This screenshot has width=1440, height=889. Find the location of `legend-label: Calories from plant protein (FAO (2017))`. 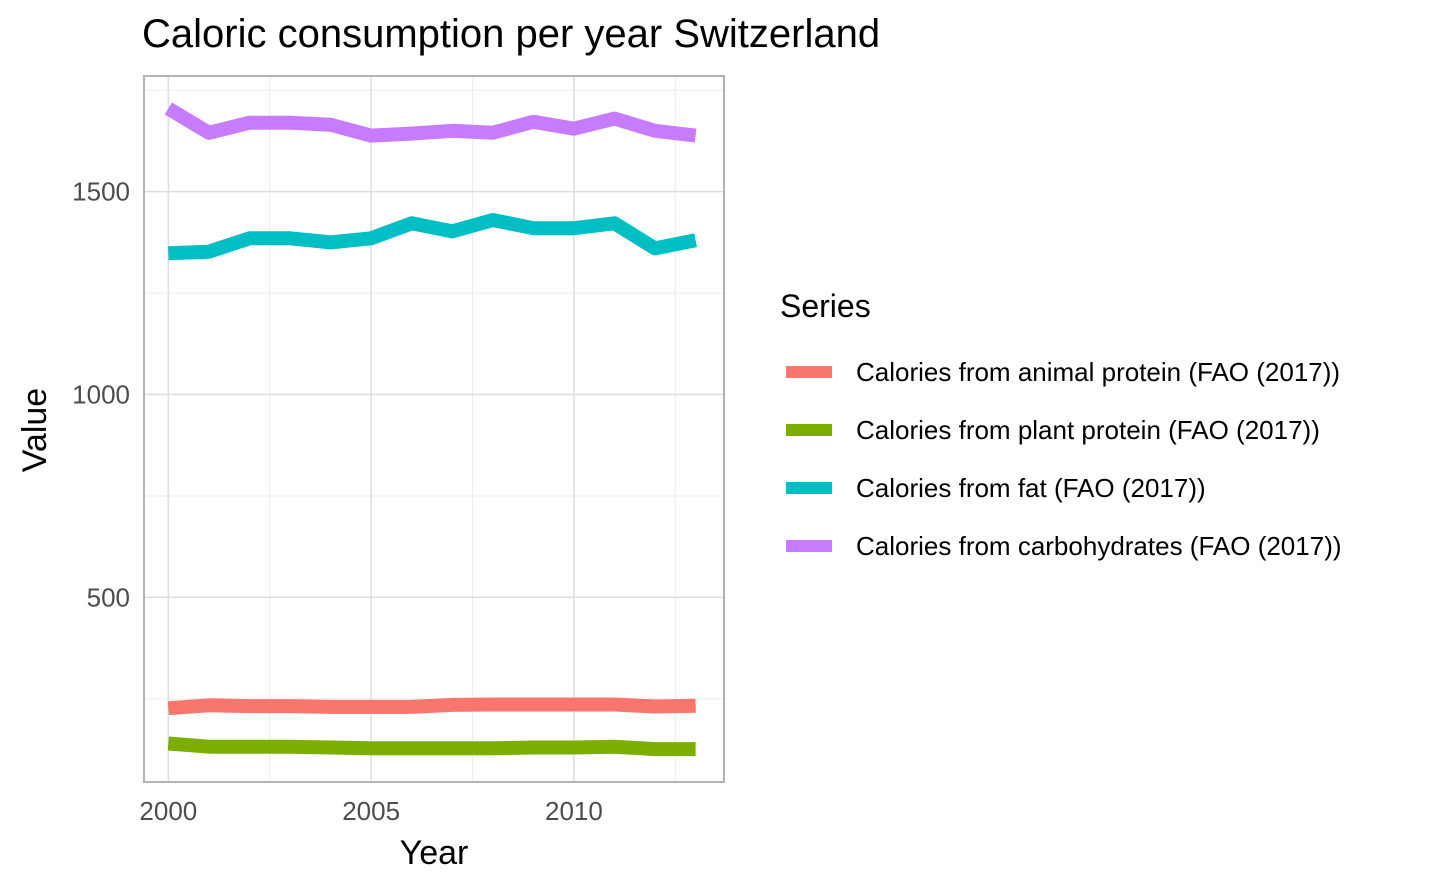

legend-label: Calories from plant protein (FAO (2017)) is located at coordinates (1088, 430).